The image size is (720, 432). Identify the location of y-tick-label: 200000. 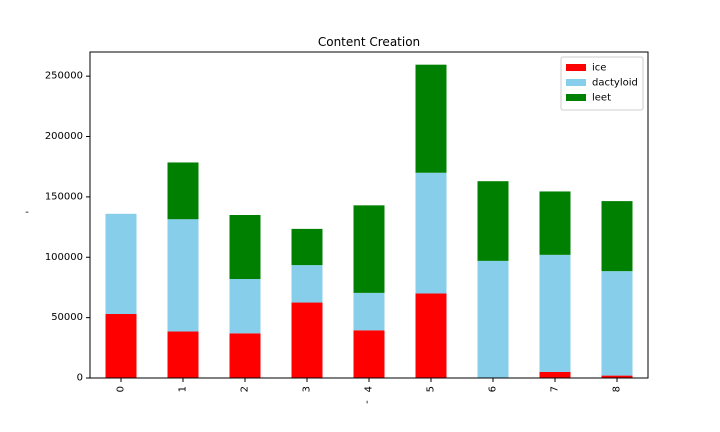
(64, 136).